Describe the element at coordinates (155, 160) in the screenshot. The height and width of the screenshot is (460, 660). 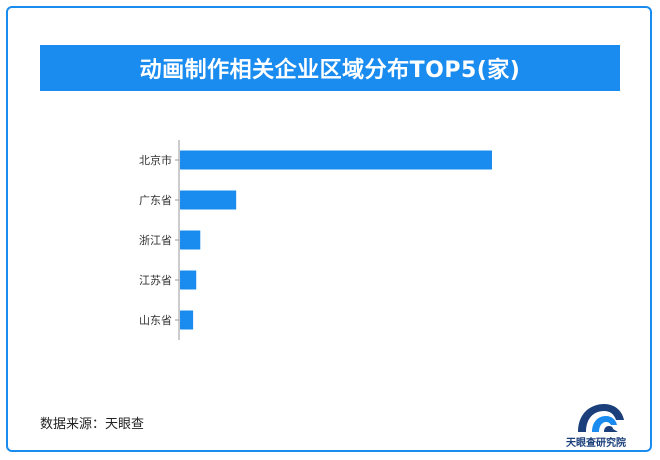
I see `y-tick-label: 北京市` at that location.